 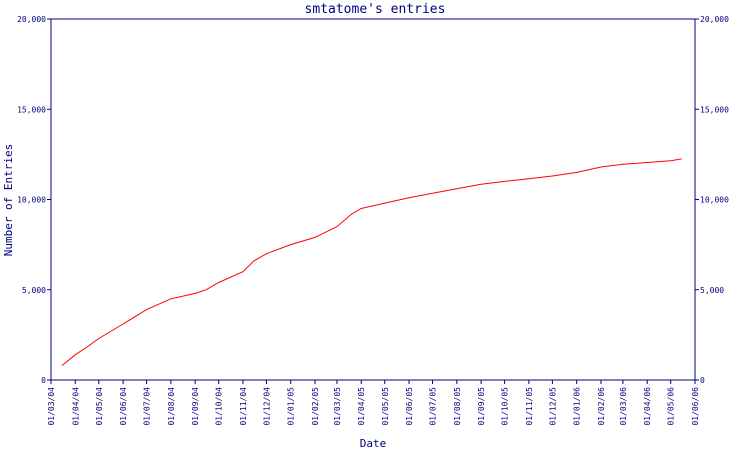 What do you see at coordinates (171, 406) in the screenshot?
I see `x-tick-label: 01/08/04` at bounding box center [171, 406].